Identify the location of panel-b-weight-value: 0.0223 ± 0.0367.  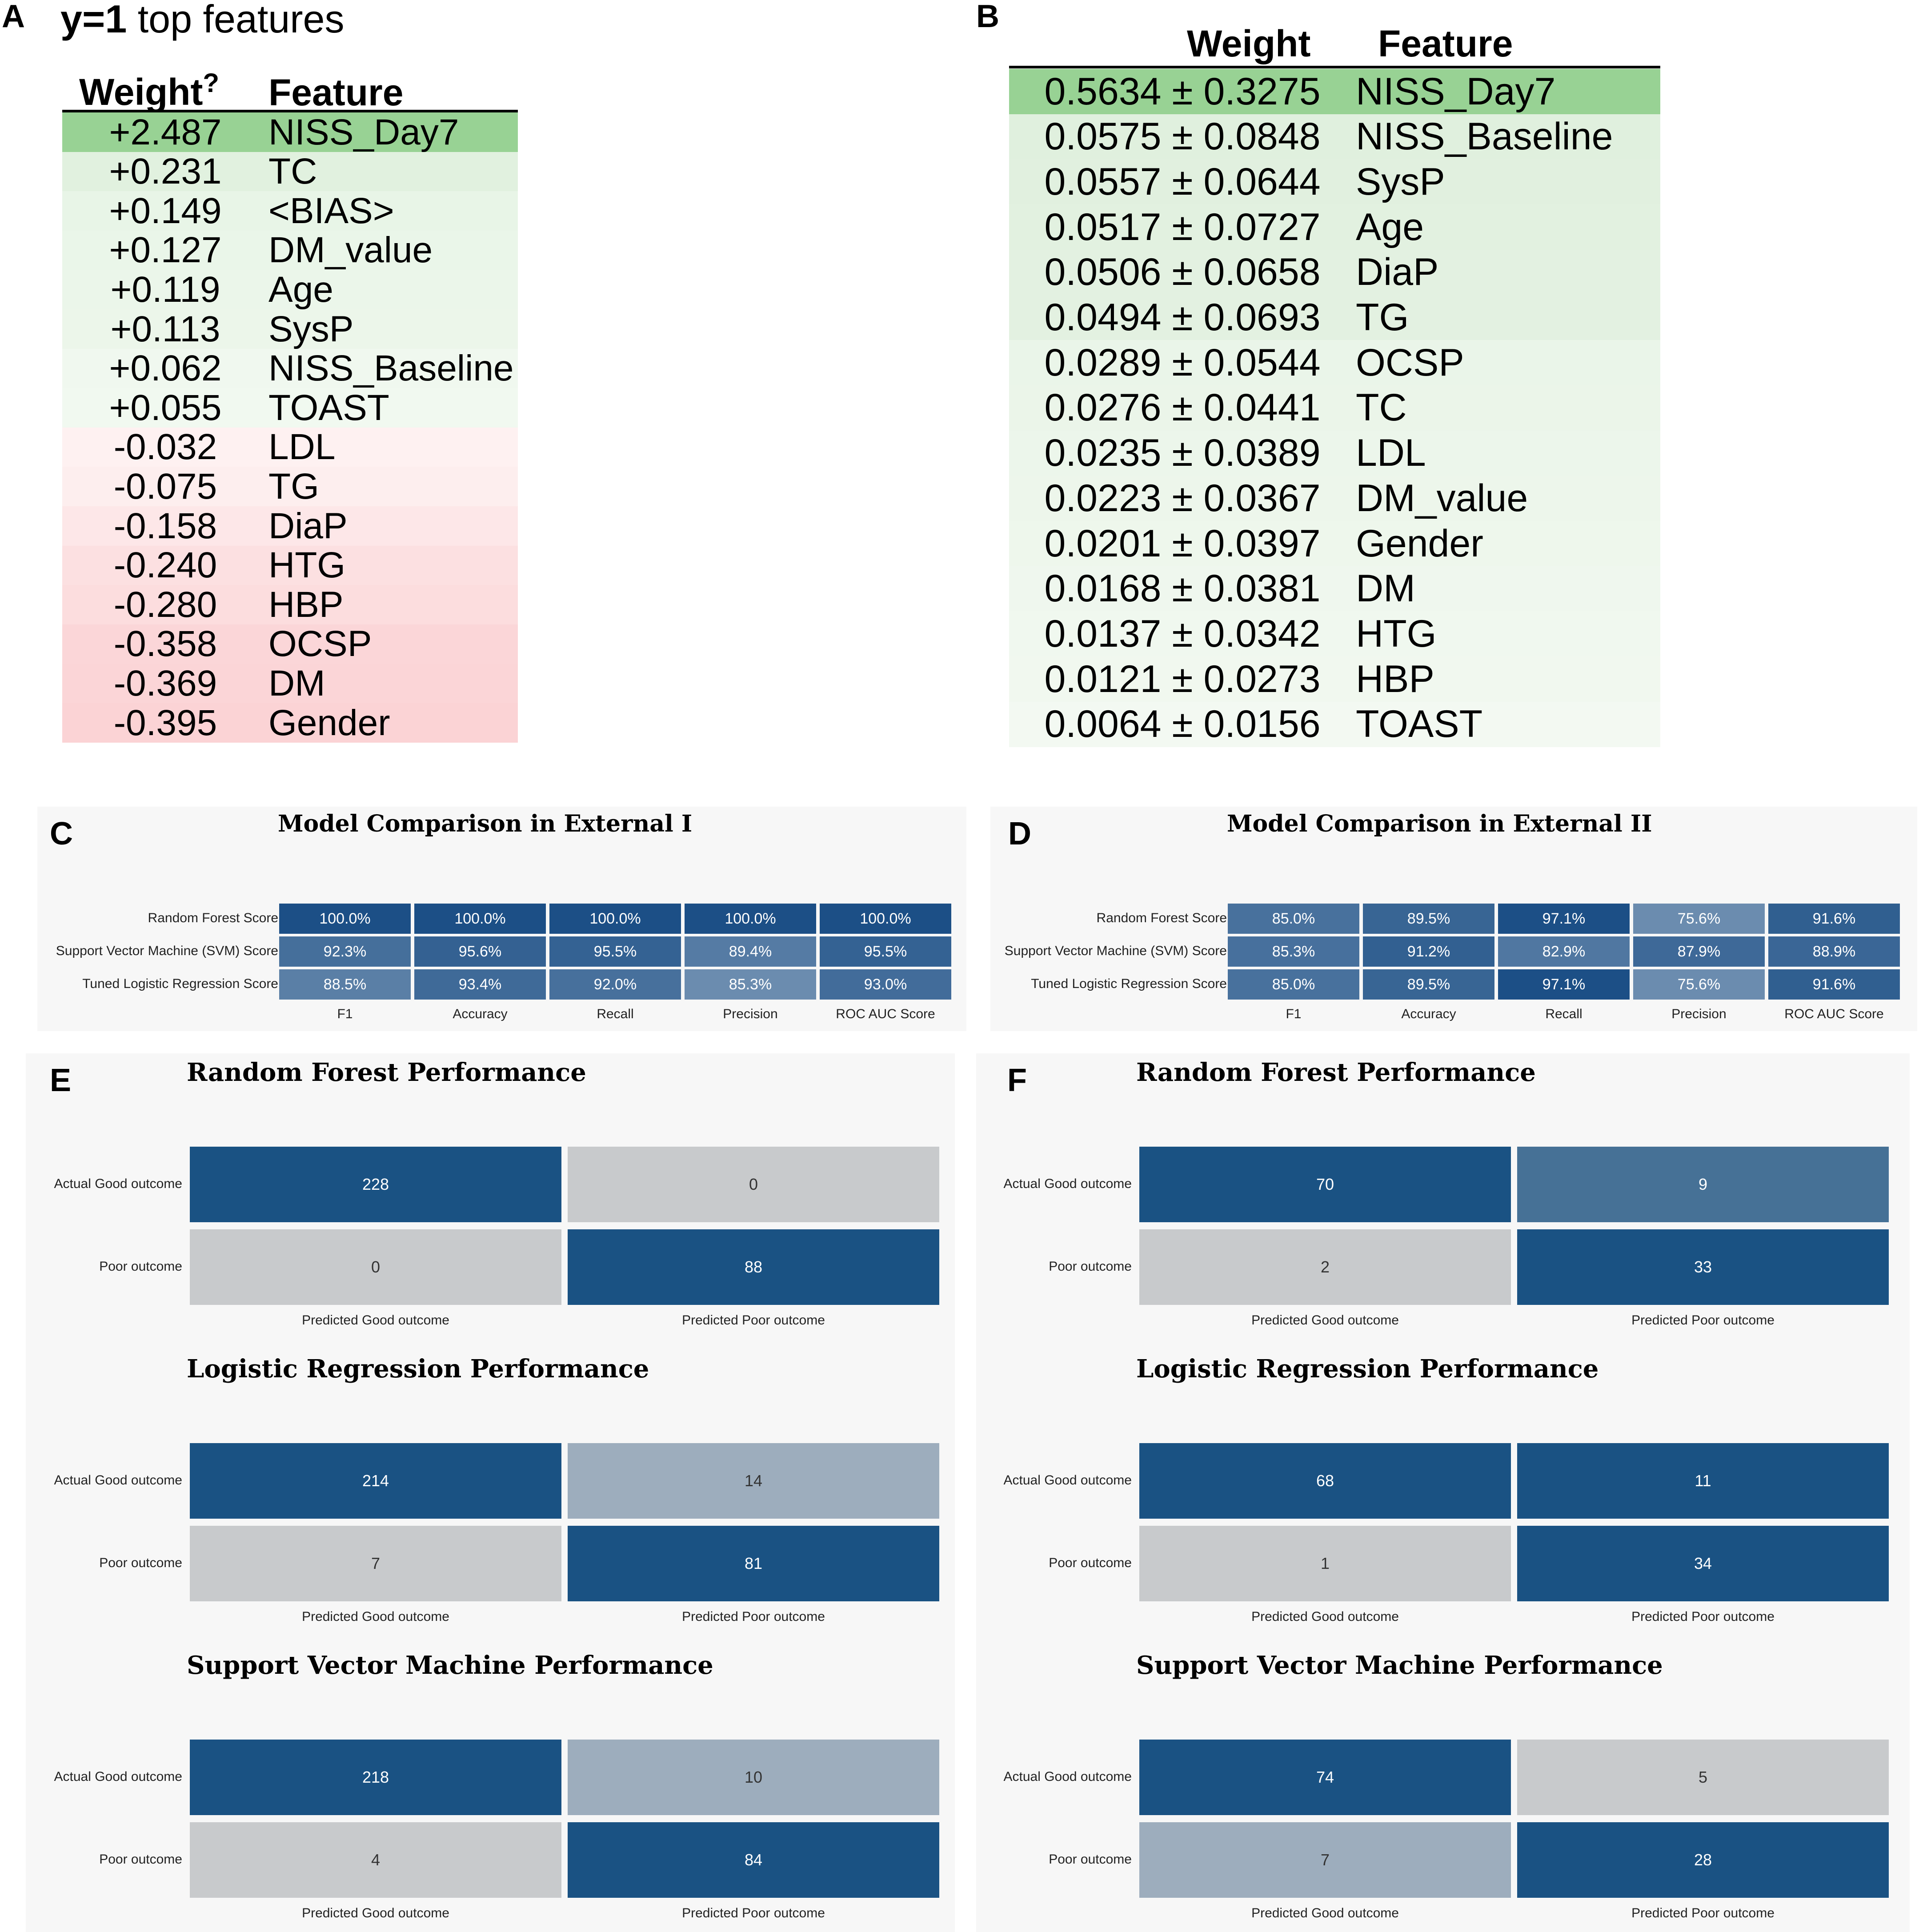
(1183, 498).